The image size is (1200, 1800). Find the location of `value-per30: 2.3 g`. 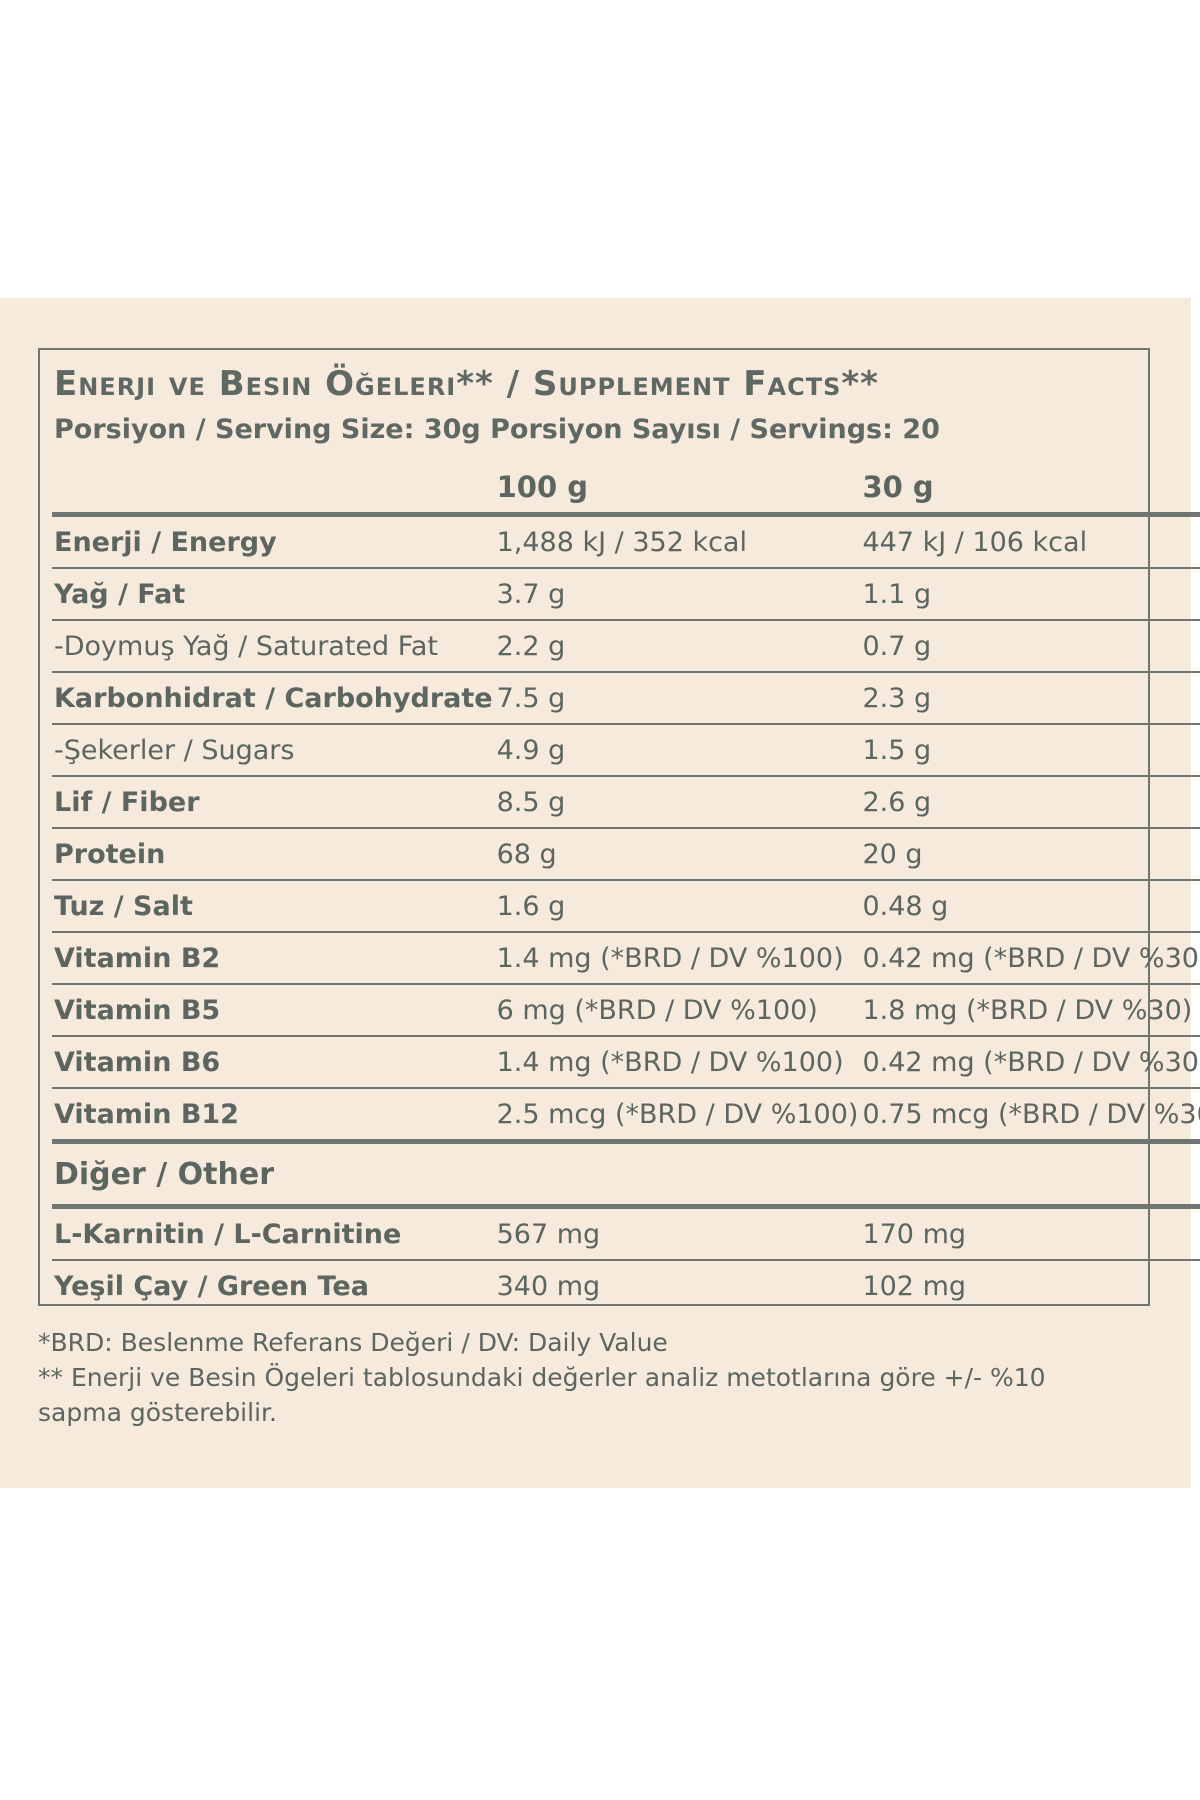

value-per30: 2.3 g is located at coordinates (1030, 698).